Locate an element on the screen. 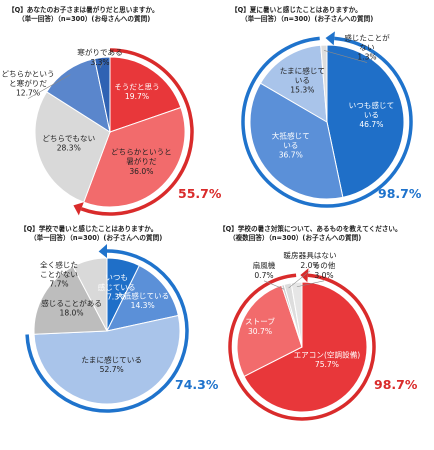 This screenshot has width=434, height=450. chart-3-highlight-arc is located at coordinates (107, 331).